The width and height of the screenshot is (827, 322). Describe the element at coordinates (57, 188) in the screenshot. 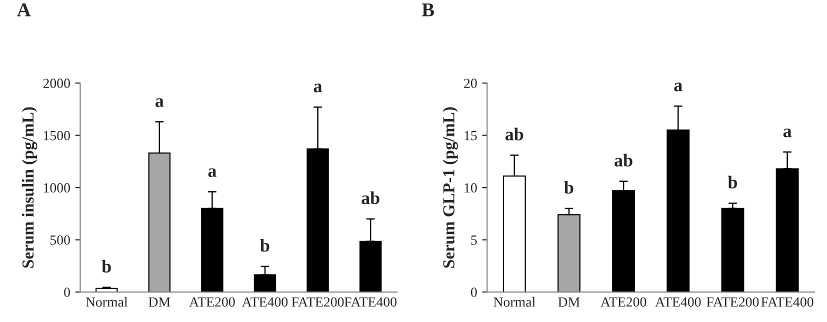

I see `y-tick-label: 1000` at that location.